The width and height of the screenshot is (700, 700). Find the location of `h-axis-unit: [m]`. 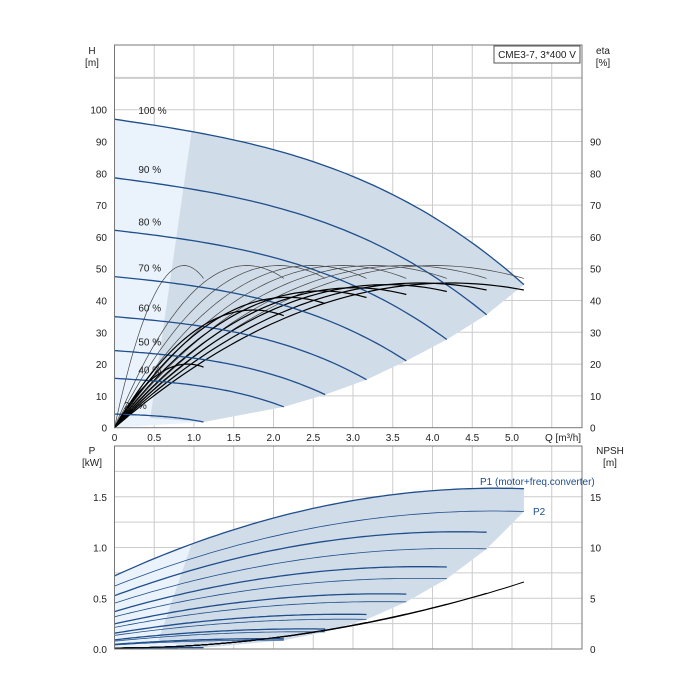

h-axis-unit: [m] is located at coordinates (92, 63).